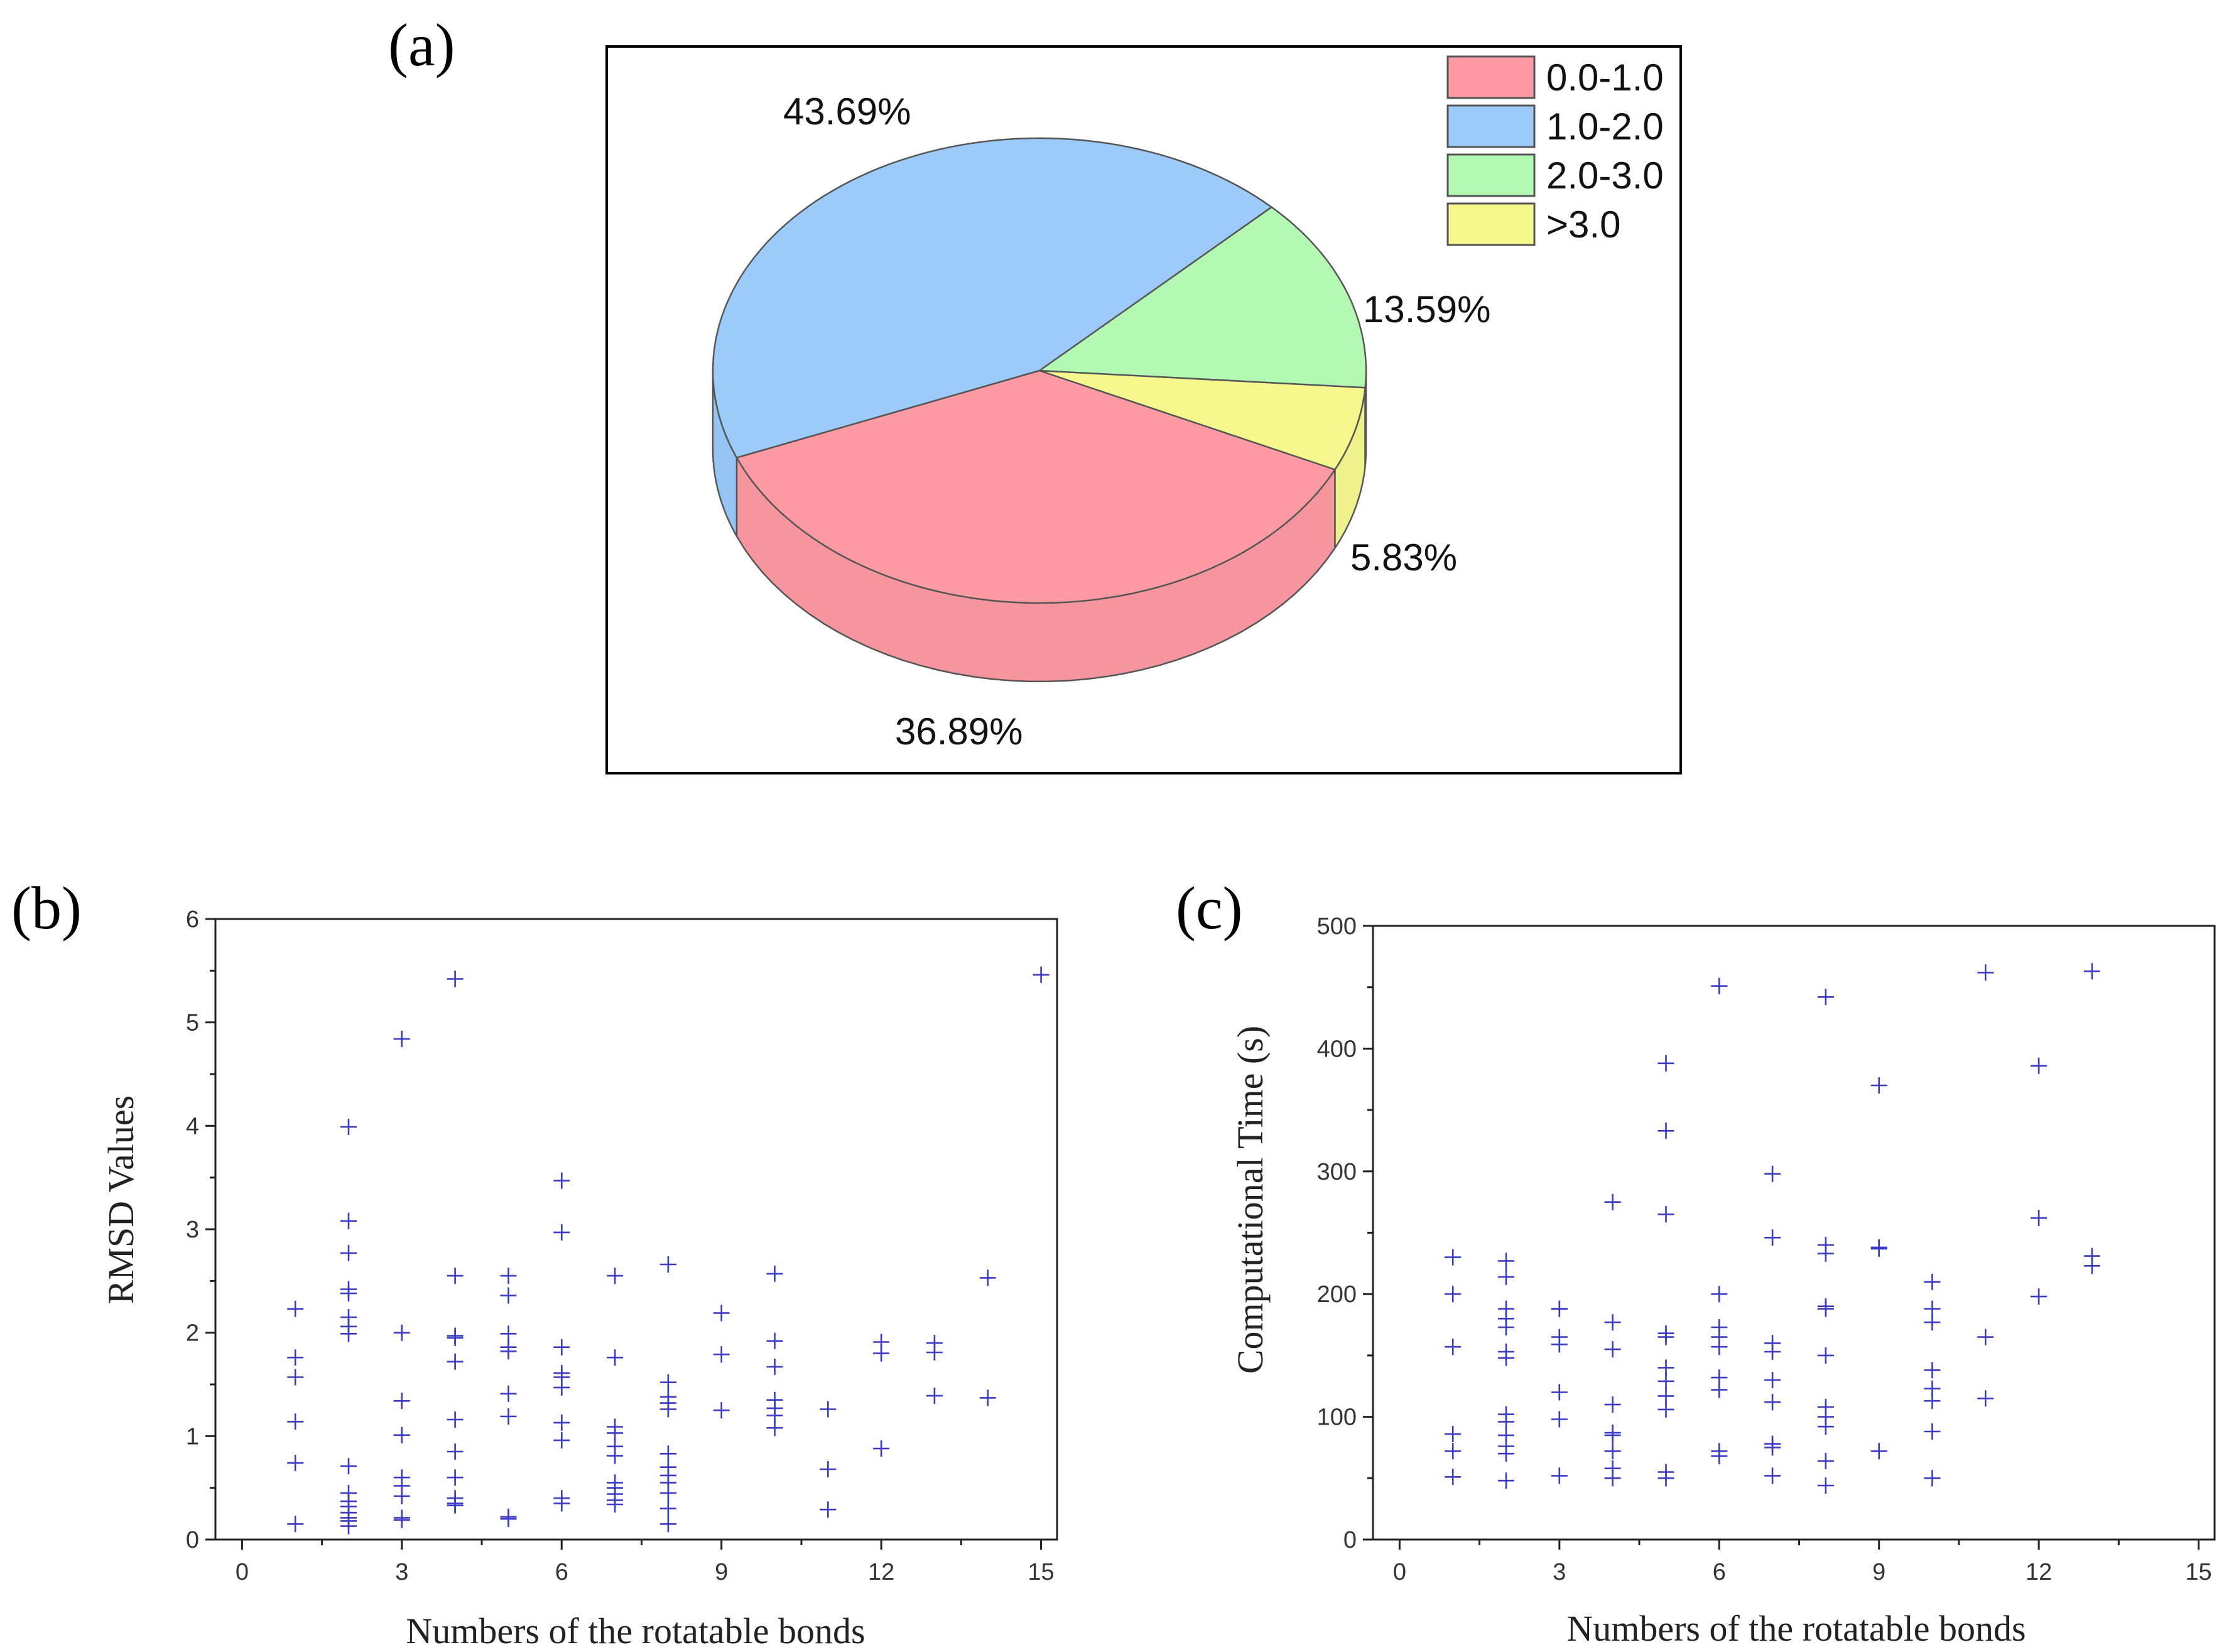 Image resolution: width=2224 pixels, height=1652 pixels. I want to click on legend-label-0-1: 0.0-1.0, so click(1605, 78).